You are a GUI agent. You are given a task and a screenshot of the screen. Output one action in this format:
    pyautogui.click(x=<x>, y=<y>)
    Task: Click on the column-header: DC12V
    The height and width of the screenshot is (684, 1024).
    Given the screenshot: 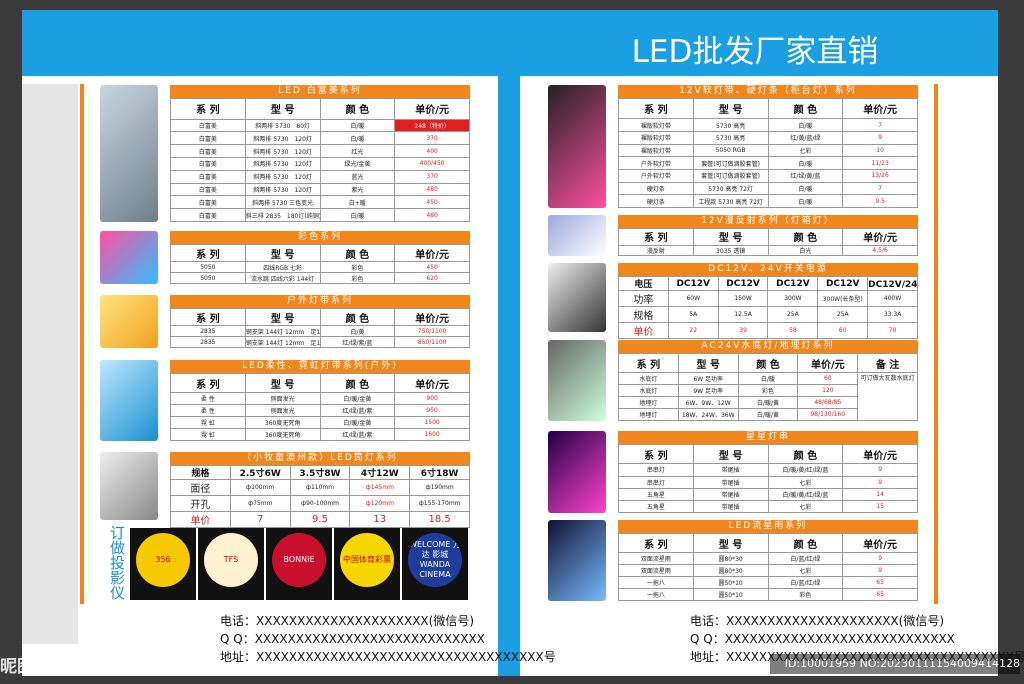 What is the action you would take?
    pyautogui.click(x=793, y=283)
    